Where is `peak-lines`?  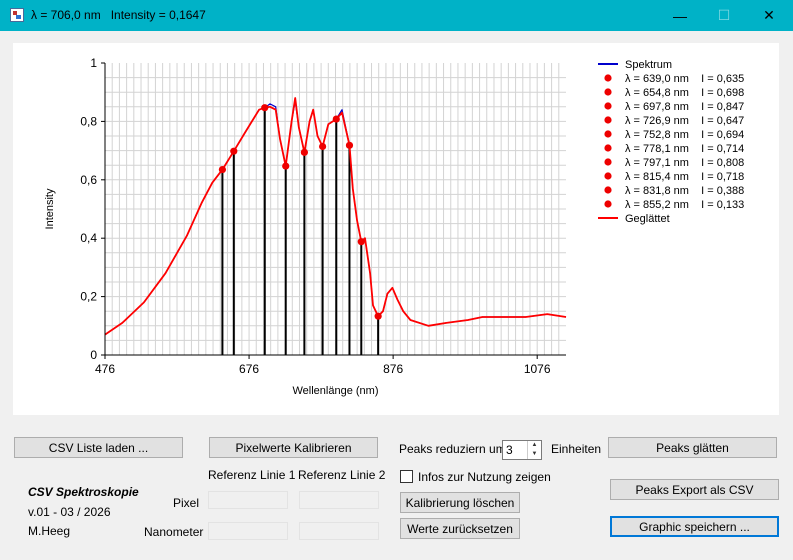 peak-lines is located at coordinates (300, 231).